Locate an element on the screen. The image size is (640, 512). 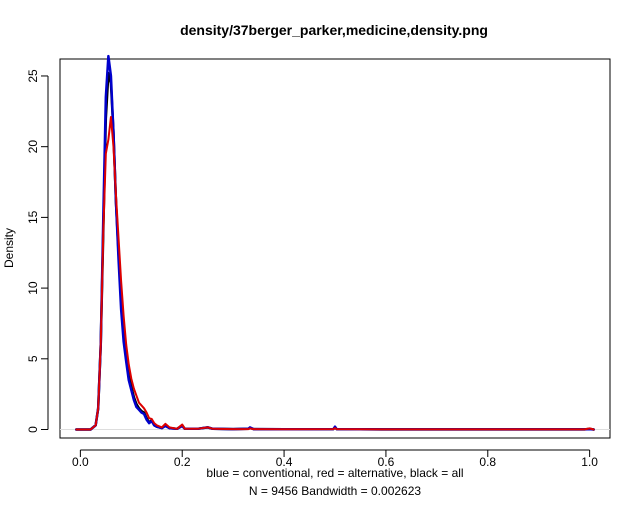
y-tick-label: 20 is located at coordinates (33, 147).